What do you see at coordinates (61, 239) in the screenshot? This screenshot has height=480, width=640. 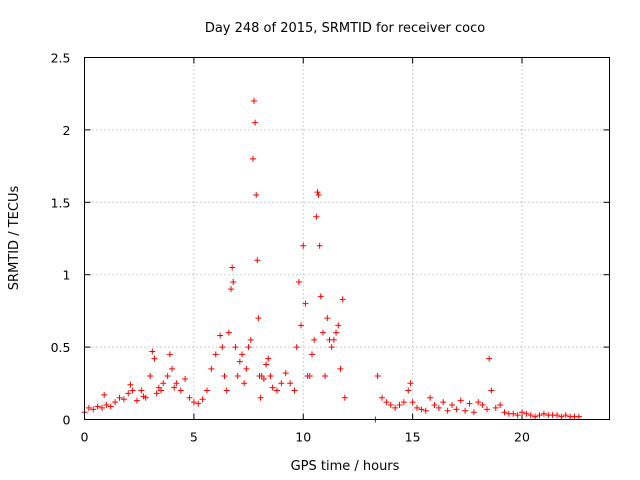 I see `y-tick-labels: 0 0.5 1 1.5 2 2.5` at bounding box center [61, 239].